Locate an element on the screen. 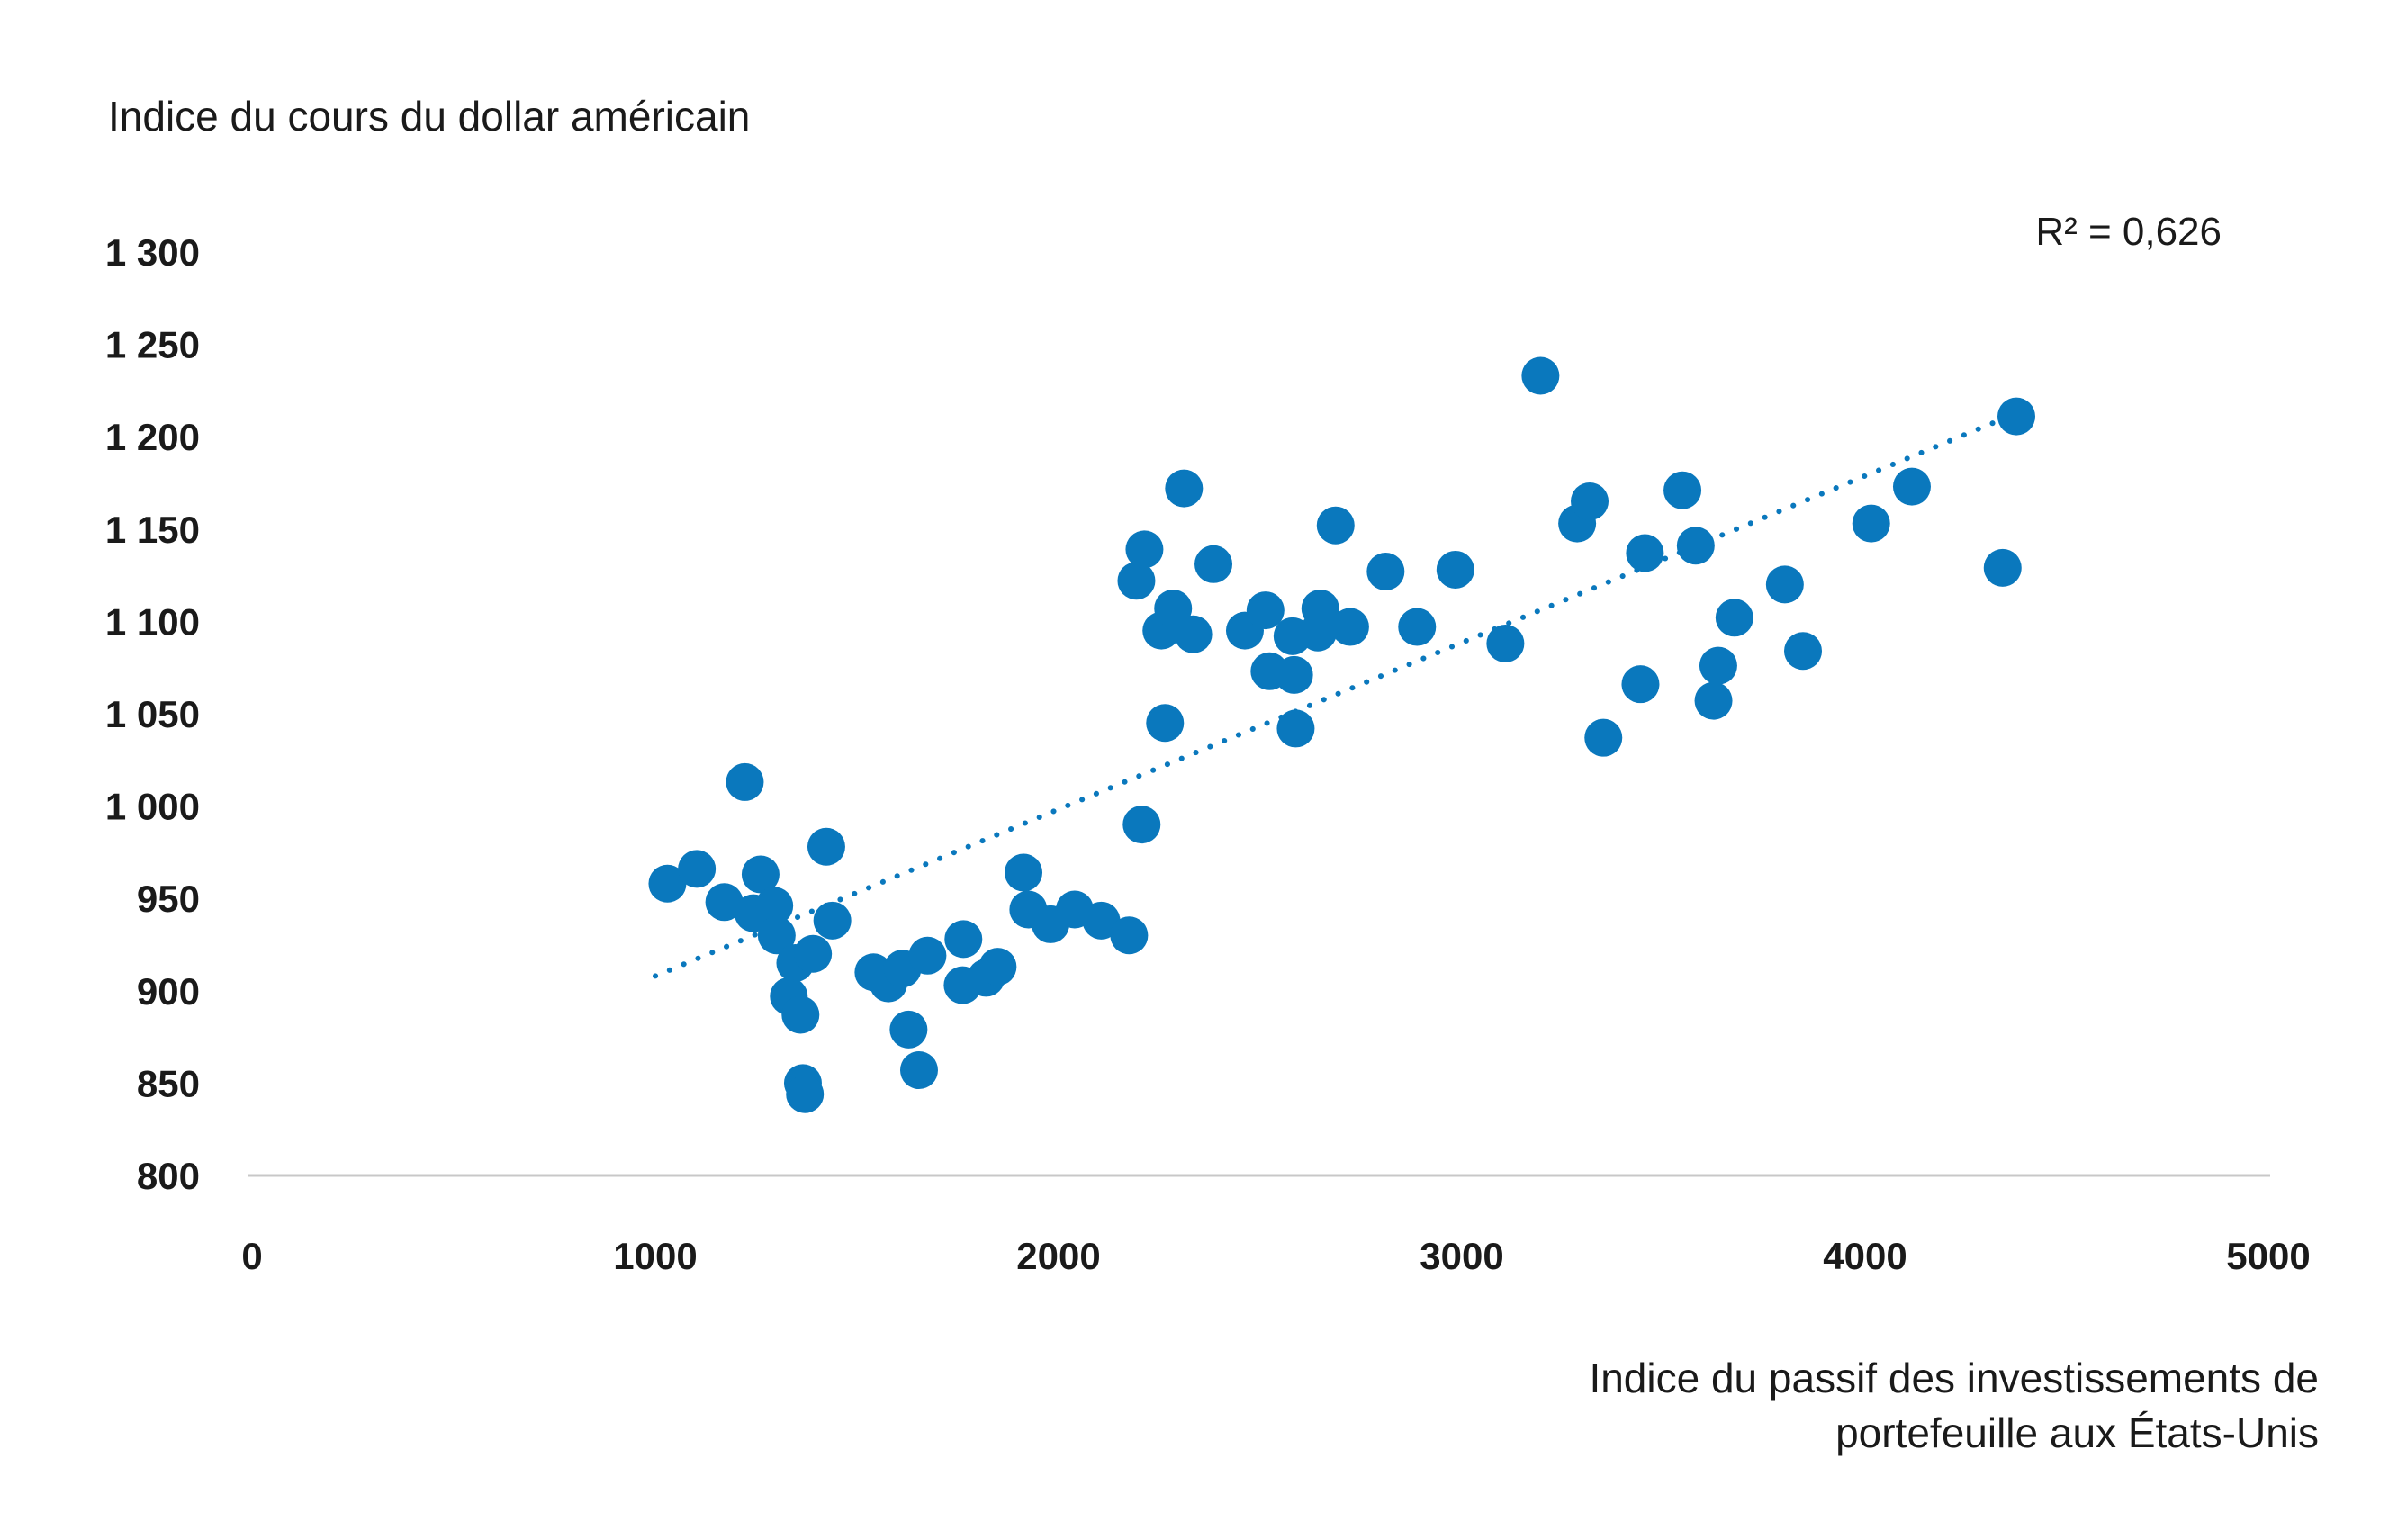 Image resolution: width=2398 pixels, height=1540 pixels. y-tick-label: 1 250 is located at coordinates (152, 345).